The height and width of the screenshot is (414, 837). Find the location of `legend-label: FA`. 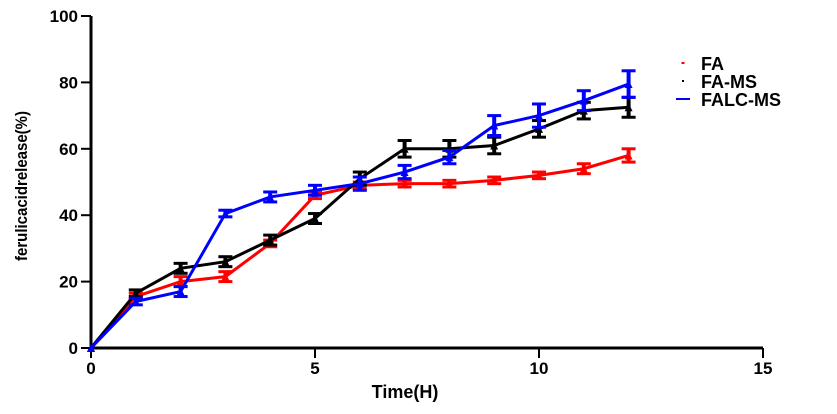

legend-label: FA is located at coordinates (712, 64).